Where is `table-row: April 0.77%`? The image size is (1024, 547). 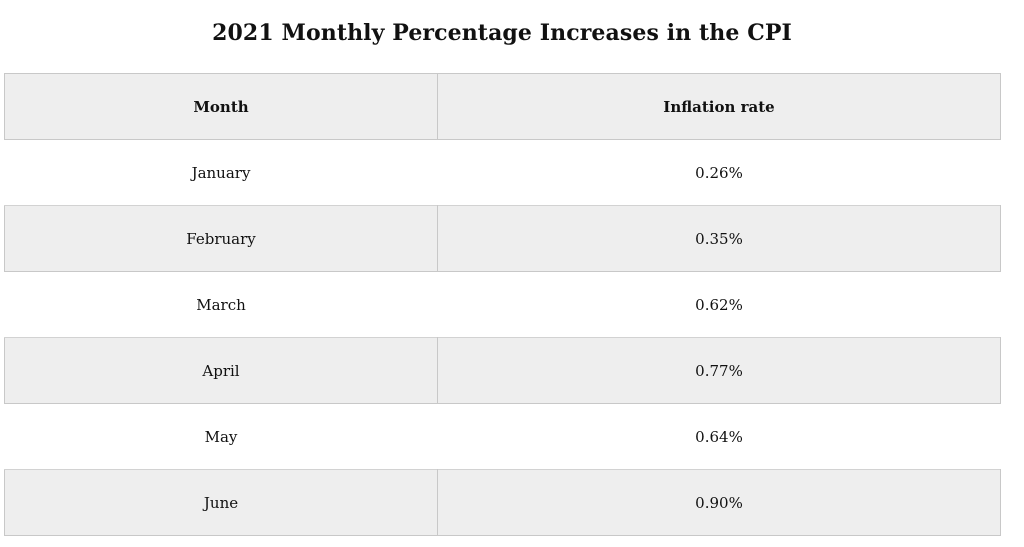
table-row: April 0.77% is located at coordinates (502, 370).